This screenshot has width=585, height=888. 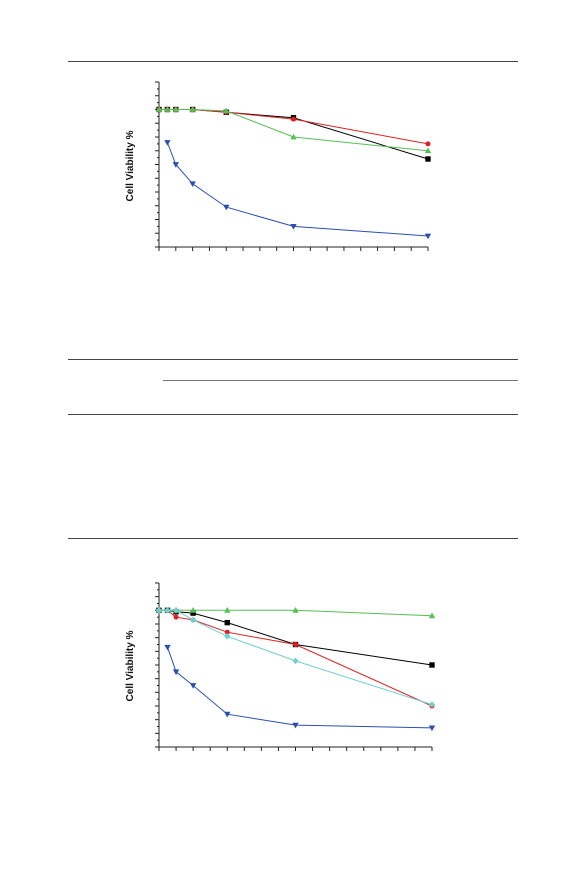 I want to click on table-header-rule, so click(x=340, y=380).